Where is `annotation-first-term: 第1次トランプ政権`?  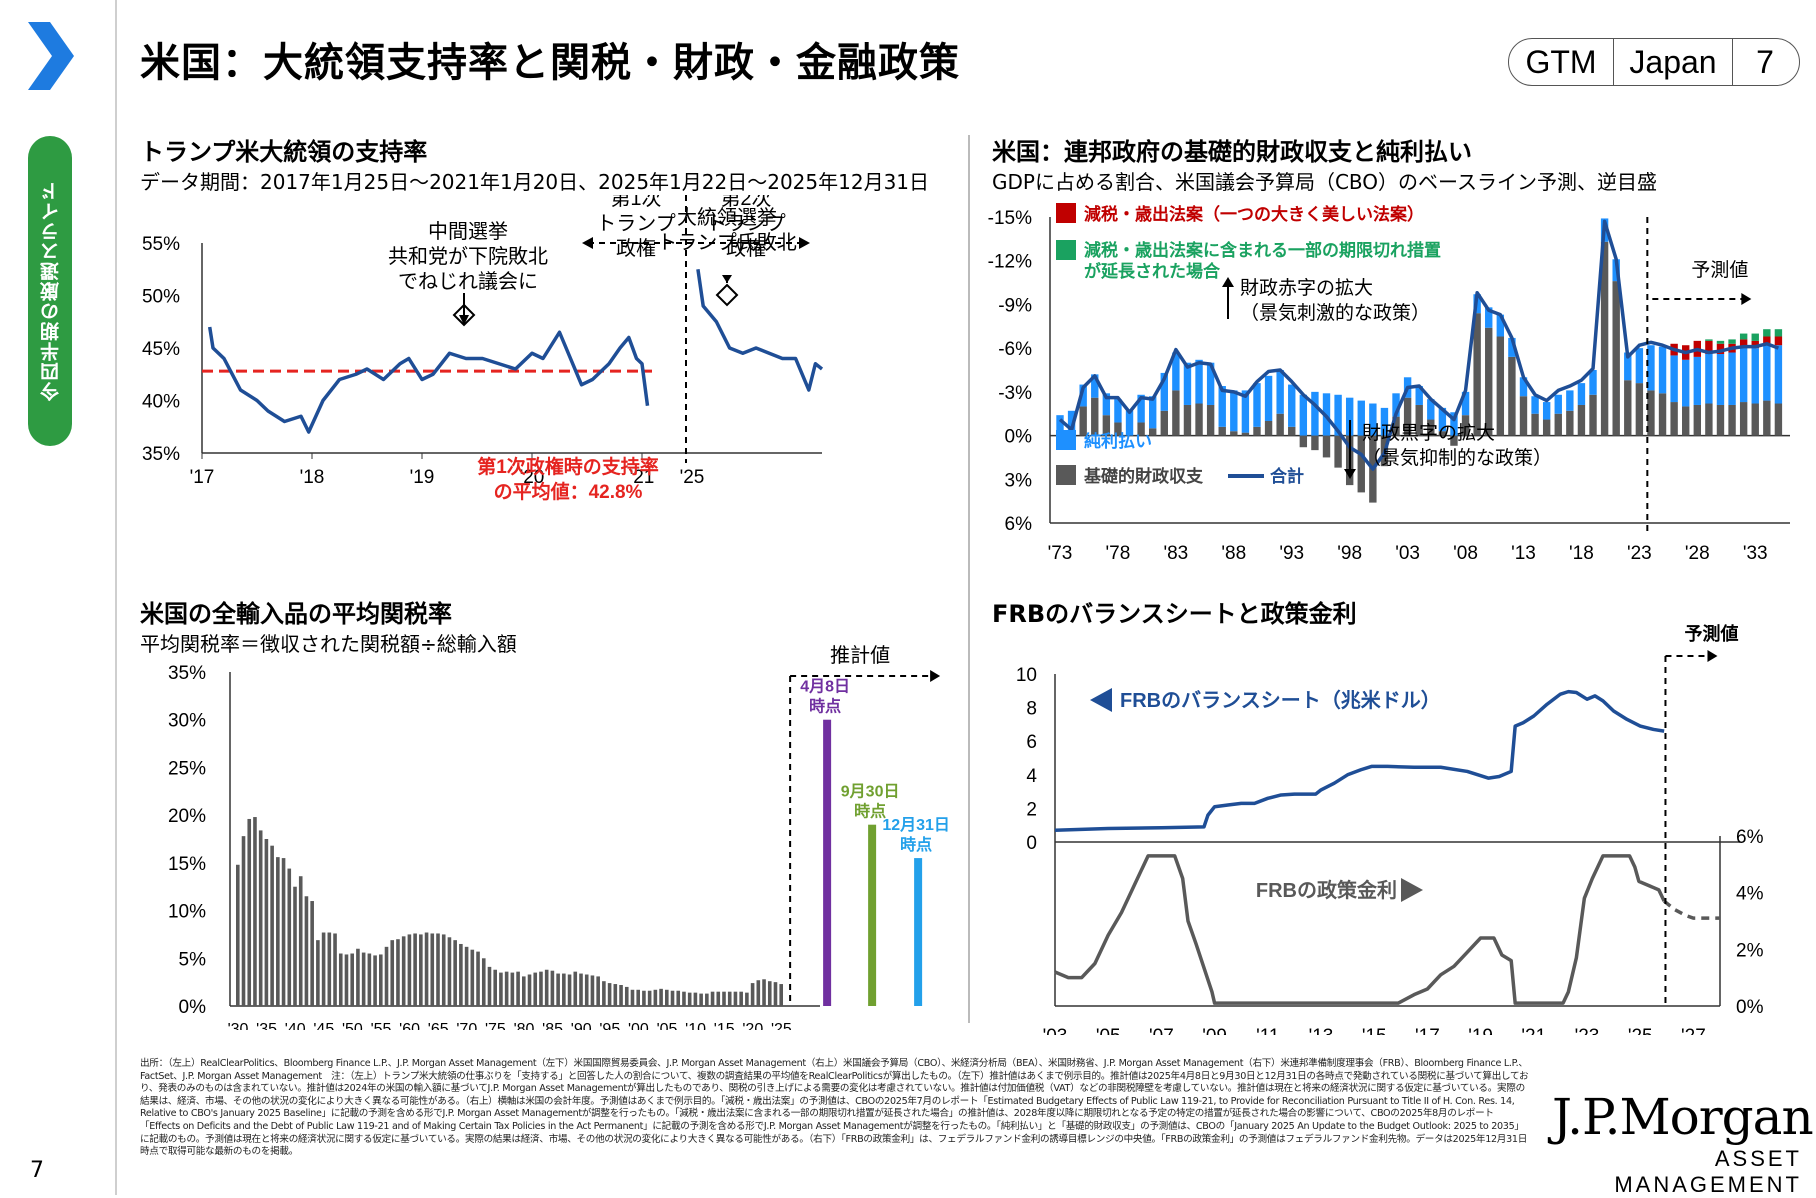
annotation-first-term: 第1次トランプ政権 is located at coordinates (635, 227).